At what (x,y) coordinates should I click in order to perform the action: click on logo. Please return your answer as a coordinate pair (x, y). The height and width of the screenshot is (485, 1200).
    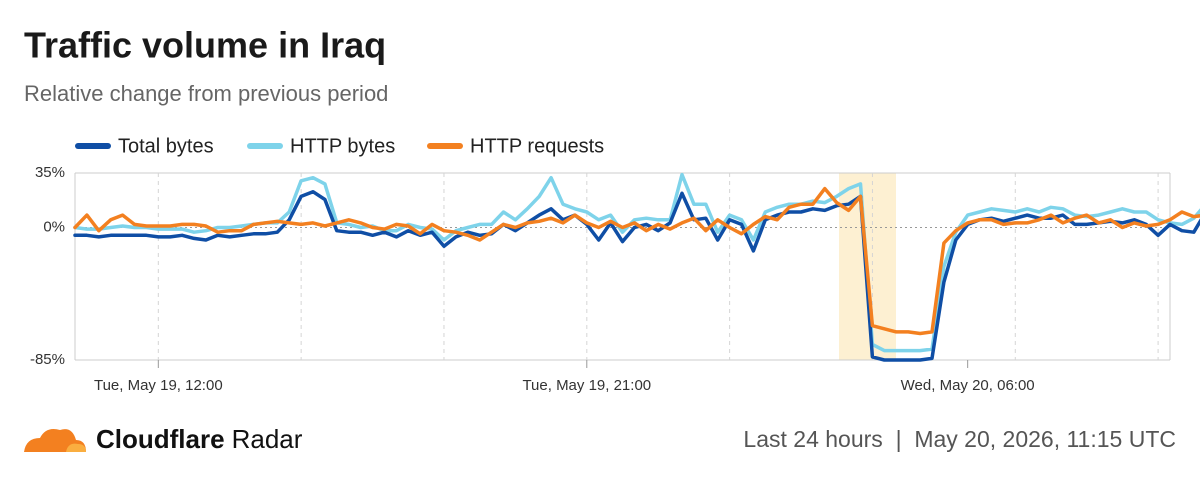
    Looking at the image, I should click on (55, 440).